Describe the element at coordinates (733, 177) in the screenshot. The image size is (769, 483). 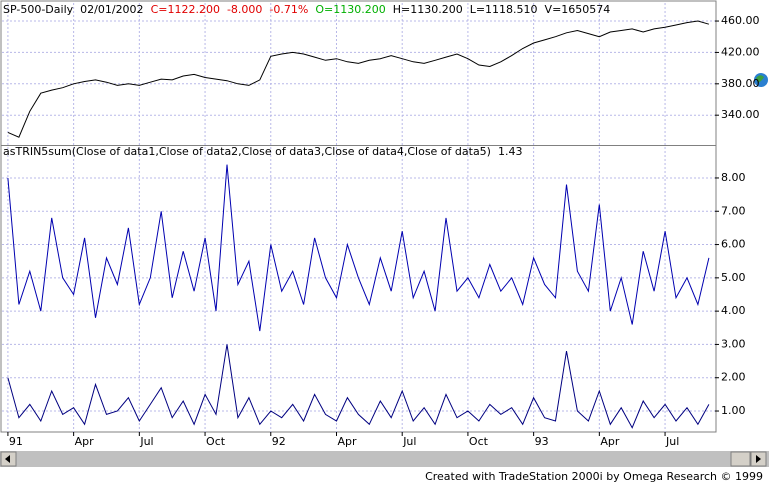
I see `y-tick-label: 8.00` at that location.